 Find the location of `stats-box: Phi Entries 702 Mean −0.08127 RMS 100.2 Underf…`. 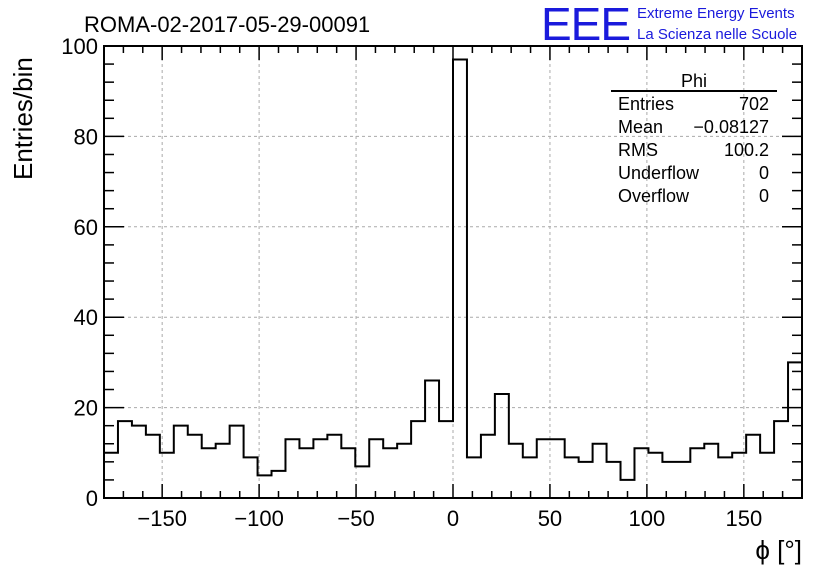

stats-box: Phi Entries 702 Mean −0.08127 RMS 100.2 Underf… is located at coordinates (694, 138).